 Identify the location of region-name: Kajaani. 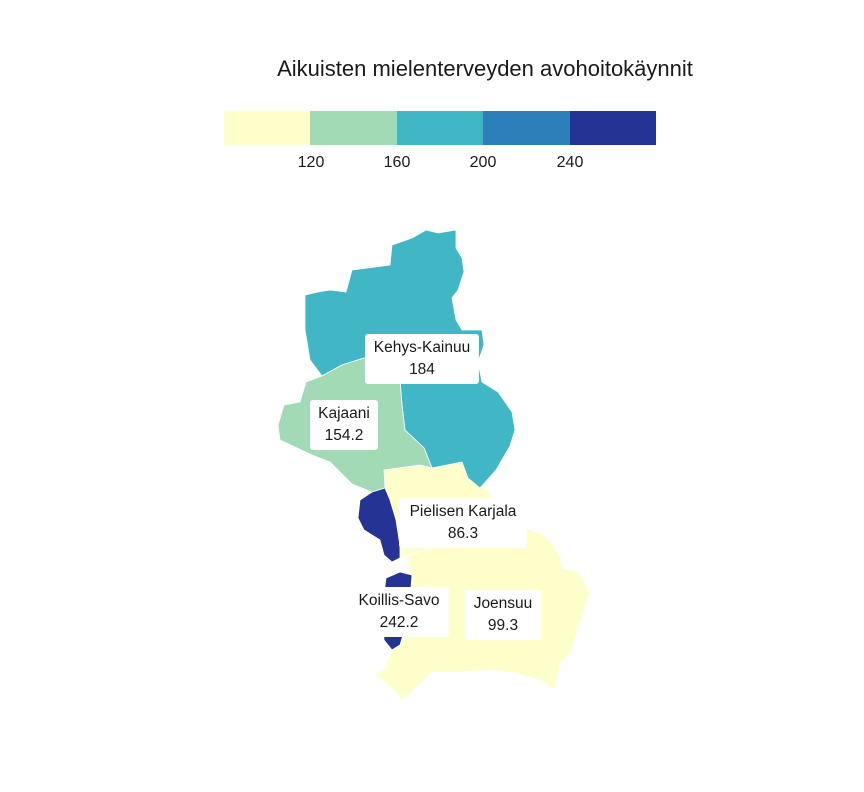
(344, 413).